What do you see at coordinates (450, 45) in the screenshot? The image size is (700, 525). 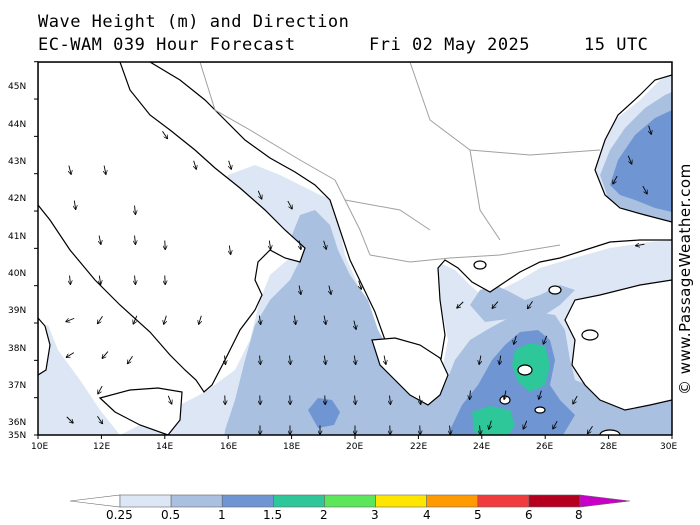 I see `forecast-date: Fri 02 May 2025` at bounding box center [450, 45].